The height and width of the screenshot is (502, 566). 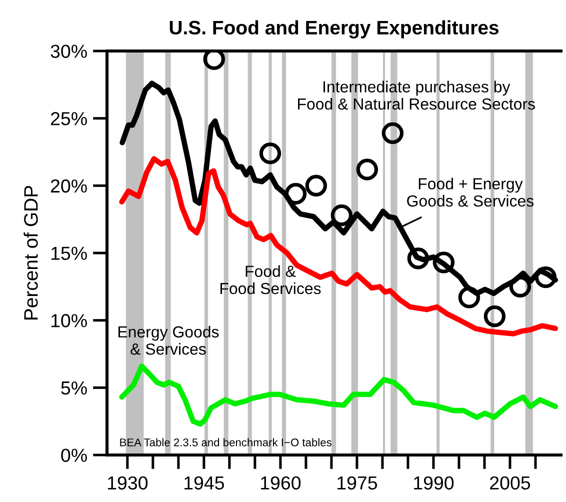 I want to click on y-tick-label: 15%, so click(x=69, y=253).